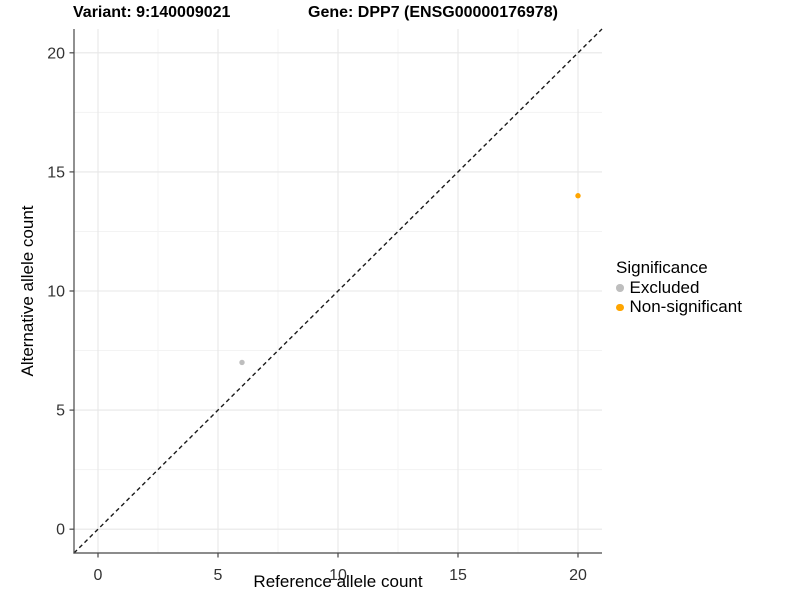  Describe the element at coordinates (662, 267) in the screenshot. I see `legend-title: Significance` at that location.